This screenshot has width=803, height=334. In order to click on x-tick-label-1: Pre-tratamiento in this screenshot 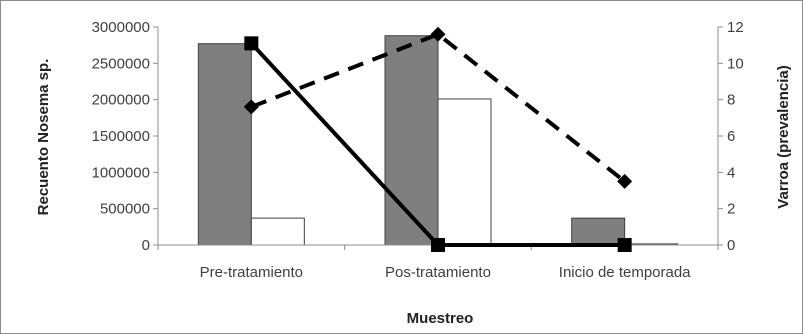, I will do `click(251, 272)`.